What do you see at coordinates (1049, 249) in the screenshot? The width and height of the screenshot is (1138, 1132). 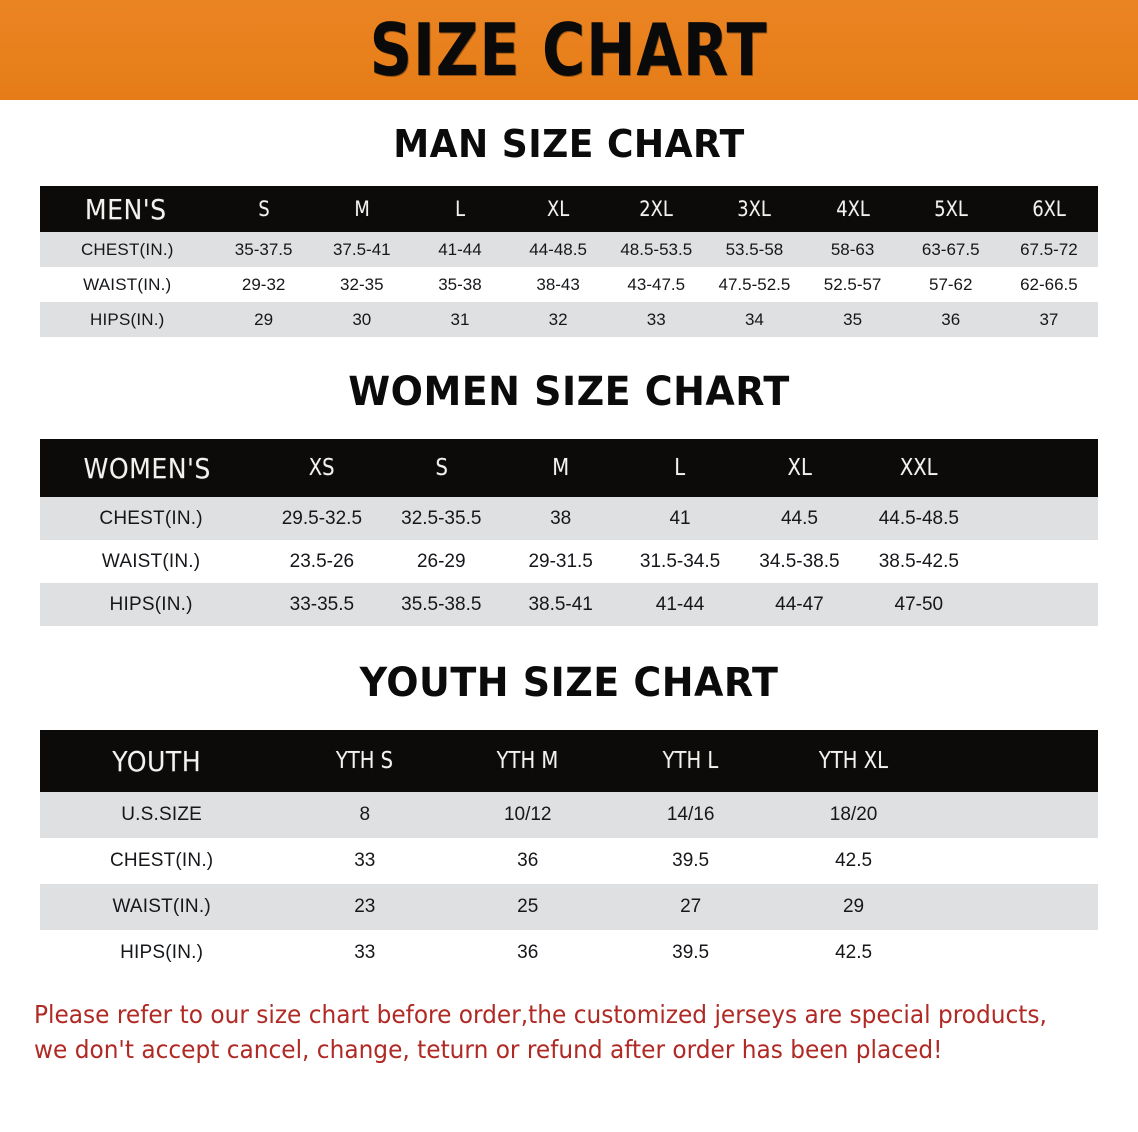 I see `table-cell: 67.5-72` at bounding box center [1049, 249].